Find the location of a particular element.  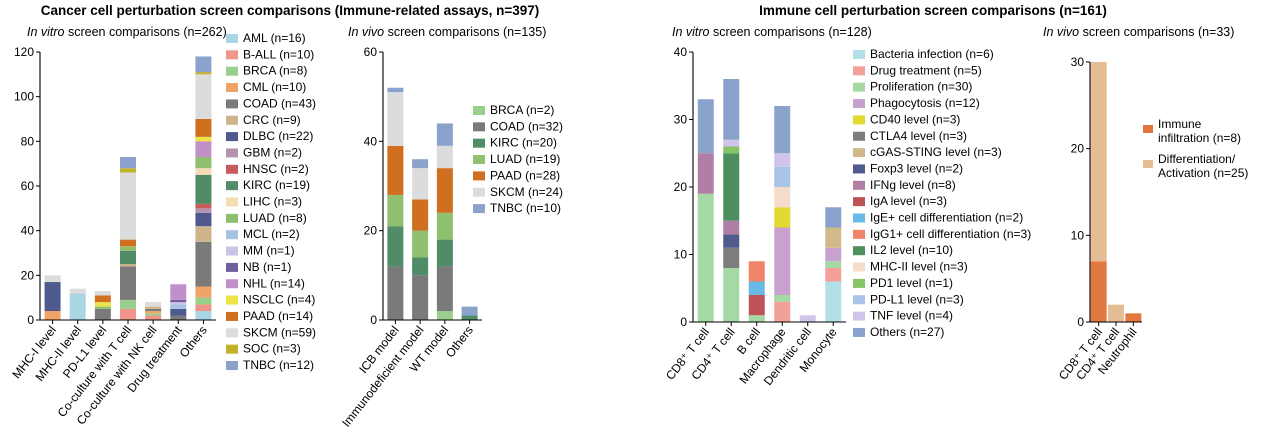

cancer-in-vitro-legend-swatch-dlbc is located at coordinates (232, 137).